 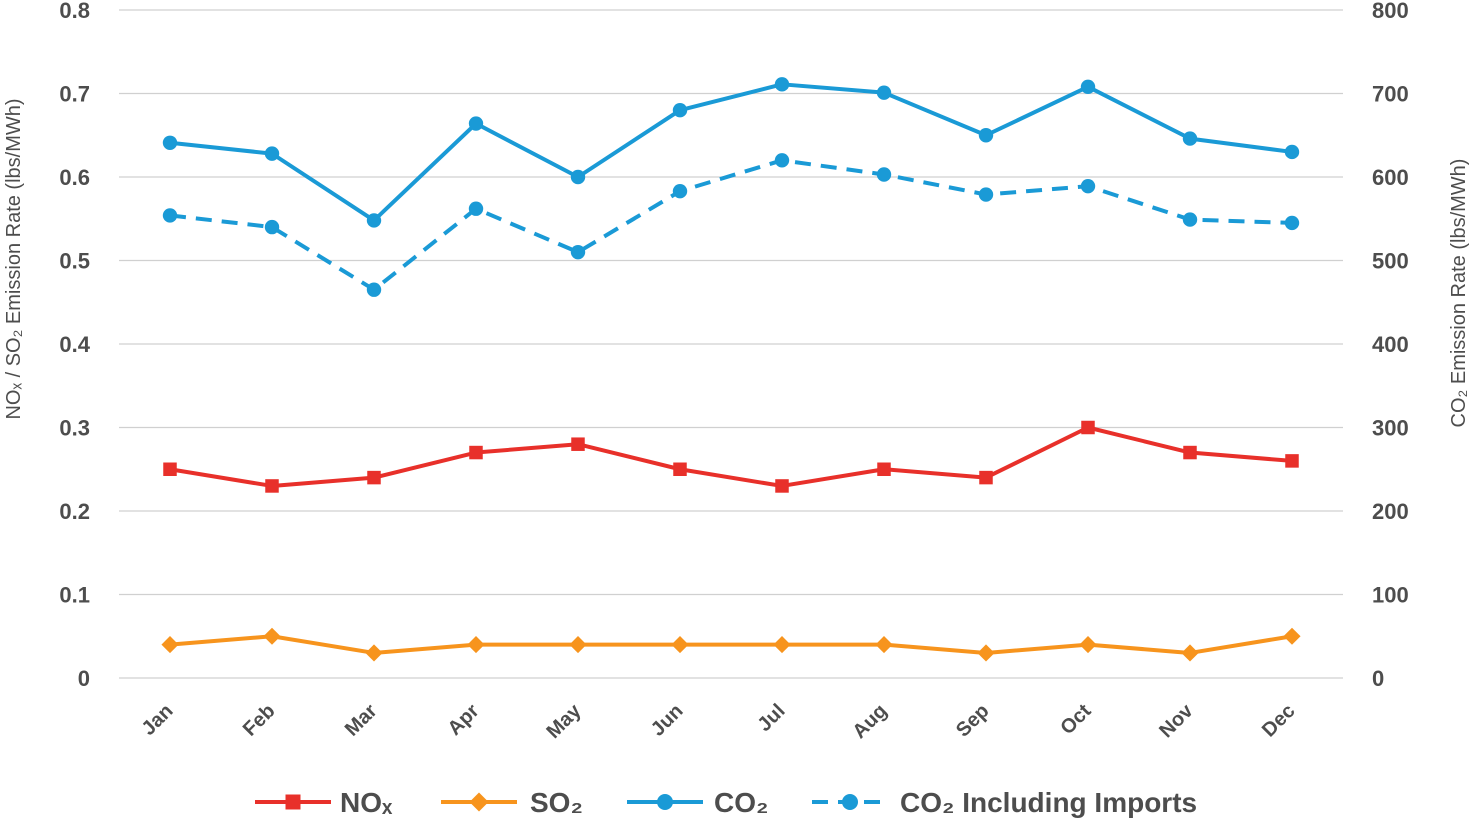 I want to click on series-co2, so click(x=731, y=152).